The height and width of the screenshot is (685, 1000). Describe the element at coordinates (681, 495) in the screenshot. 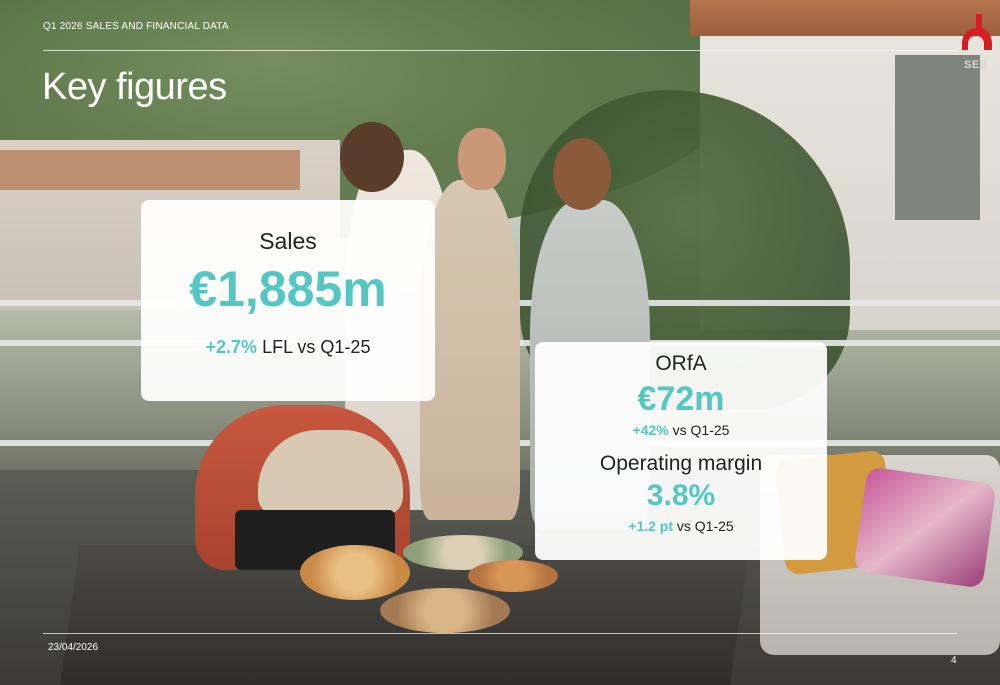

I see `operating-margin-value: 3.8%` at that location.